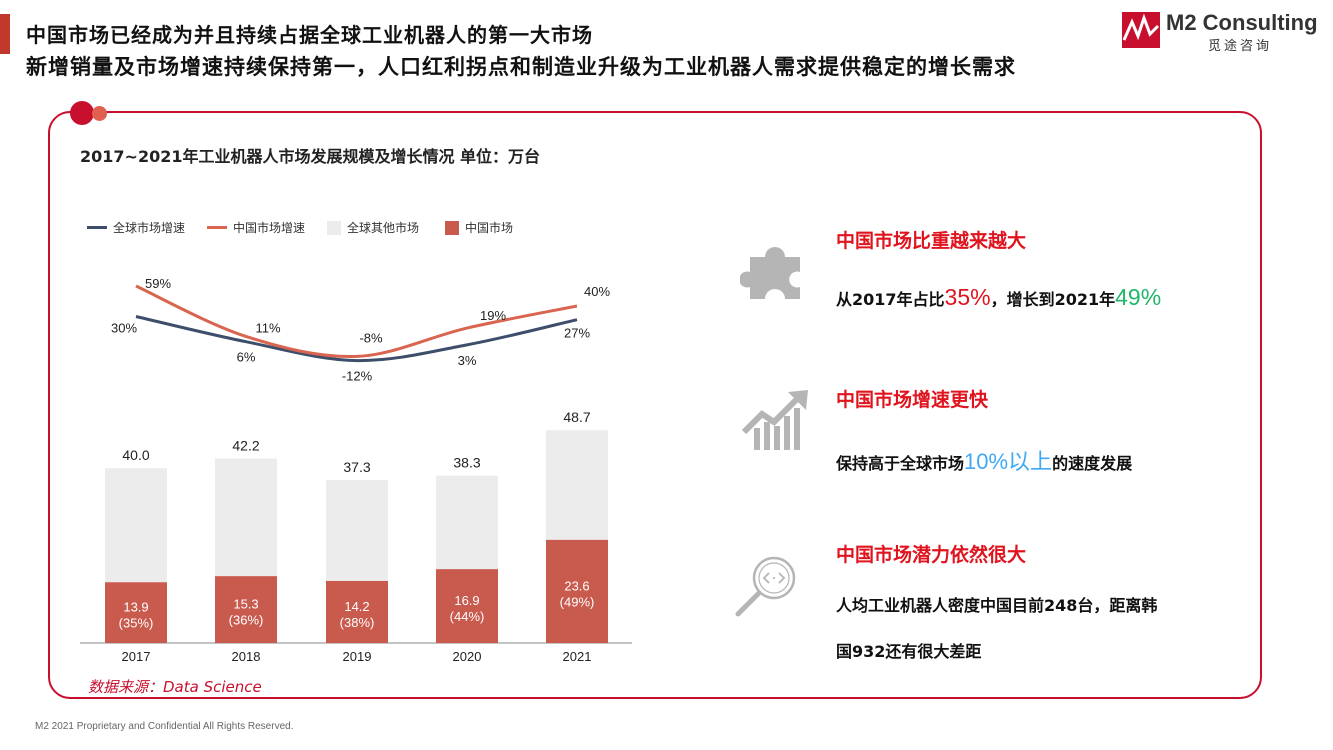 This screenshot has width=1333, height=750. Describe the element at coordinates (357, 622) in the screenshot. I see `bar-china-share-label: (38%)` at that location.